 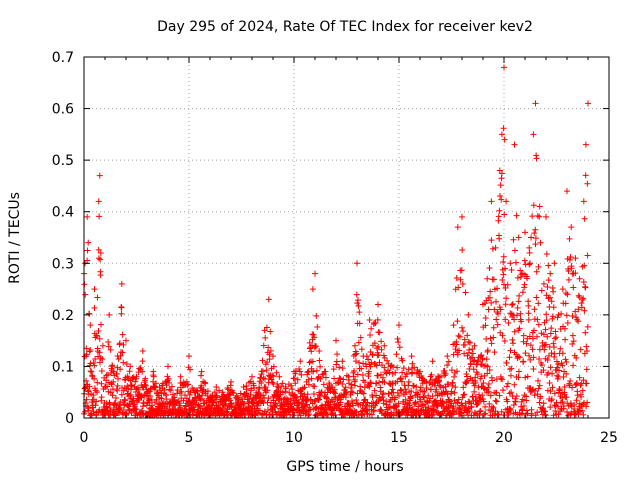 What do you see at coordinates (609, 438) in the screenshot?
I see `x-tick-label: 25` at bounding box center [609, 438].